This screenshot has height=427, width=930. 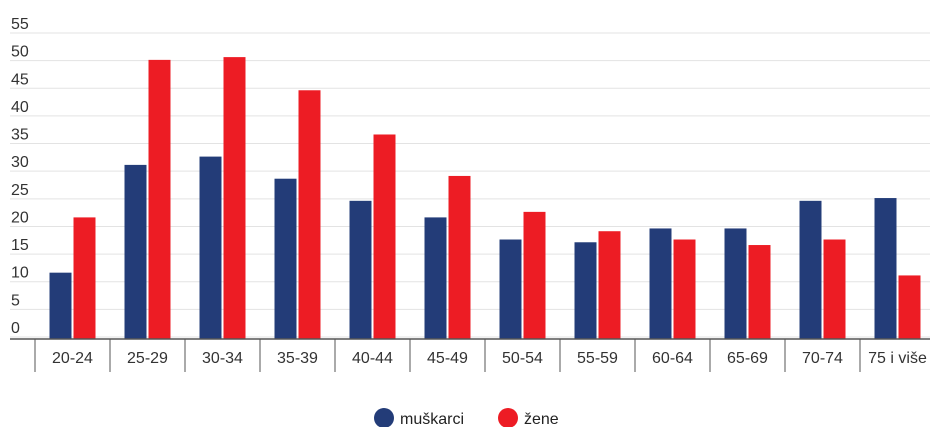 I want to click on y-tick-label: 55, so click(x=20, y=24).